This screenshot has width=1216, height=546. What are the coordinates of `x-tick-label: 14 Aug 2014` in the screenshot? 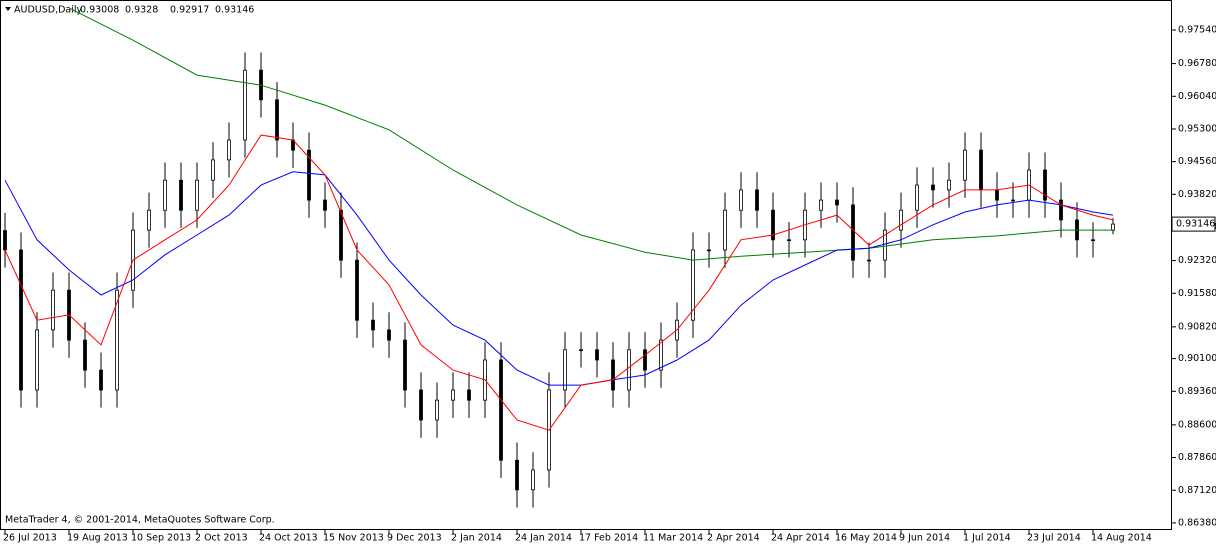 It's located at (1121, 538).